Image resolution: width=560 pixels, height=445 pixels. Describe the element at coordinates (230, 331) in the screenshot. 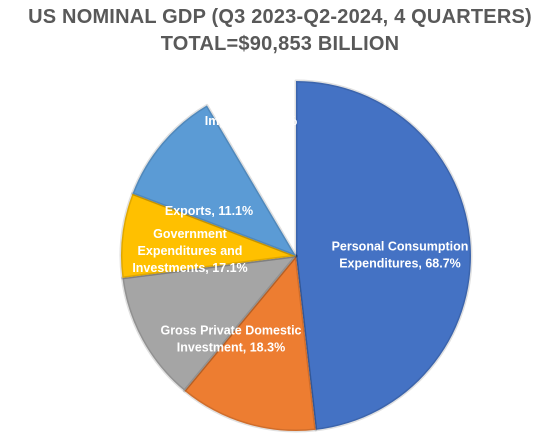

I see `slice-label-line: Gross Private Domestic` at that location.